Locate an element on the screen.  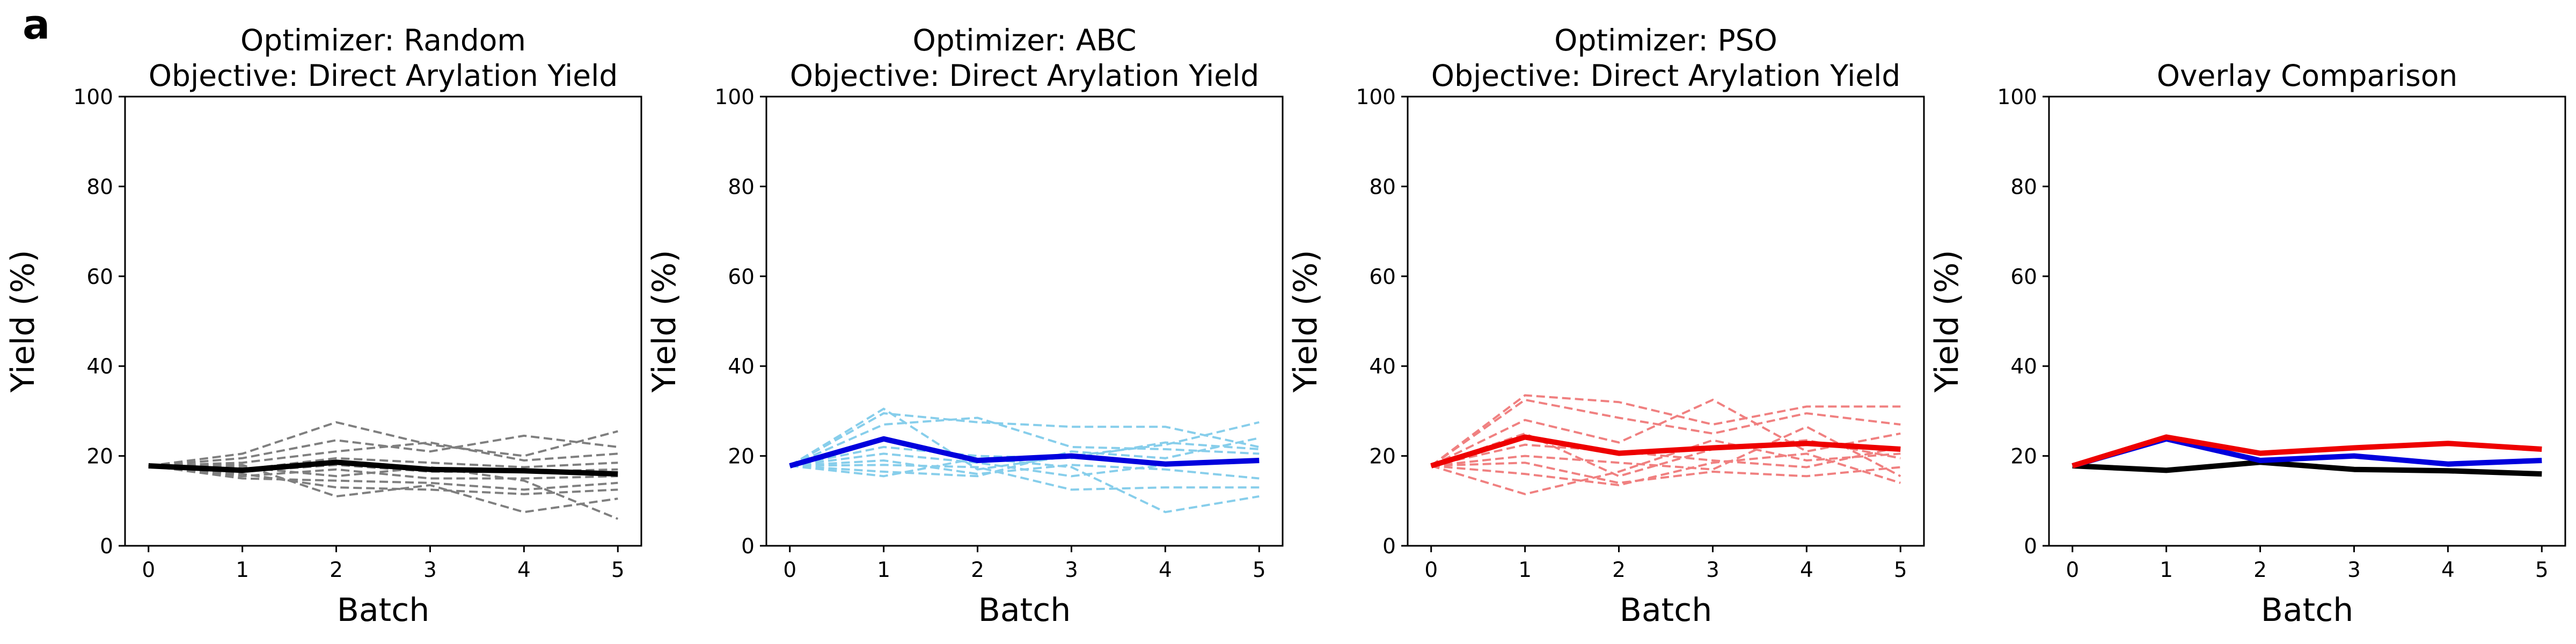
chart-title-line-1: Optimizer: PSO is located at coordinates (1665, 40).